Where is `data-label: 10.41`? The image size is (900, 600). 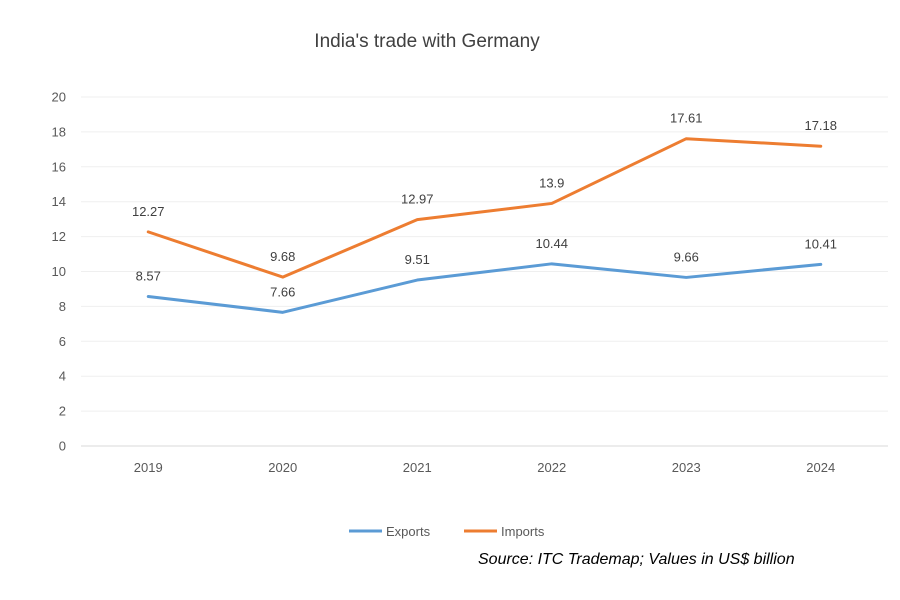
data-label: 10.41 is located at coordinates (820, 243).